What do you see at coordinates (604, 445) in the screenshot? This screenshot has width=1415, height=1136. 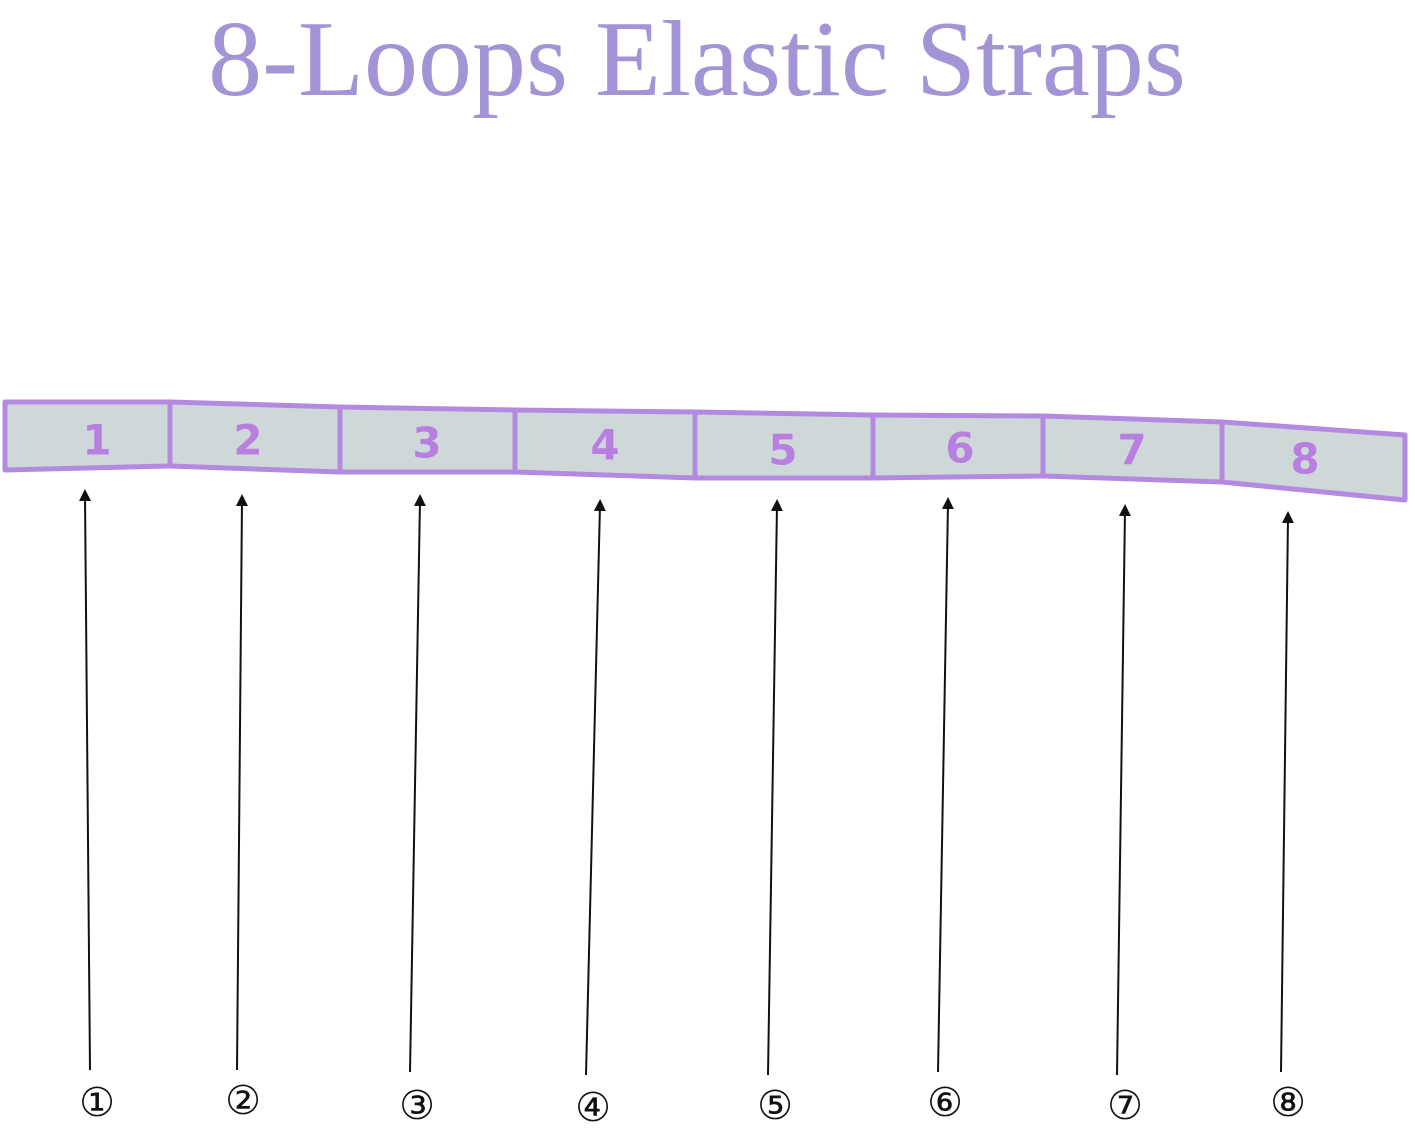 I see `loop-number: 4` at bounding box center [604, 445].